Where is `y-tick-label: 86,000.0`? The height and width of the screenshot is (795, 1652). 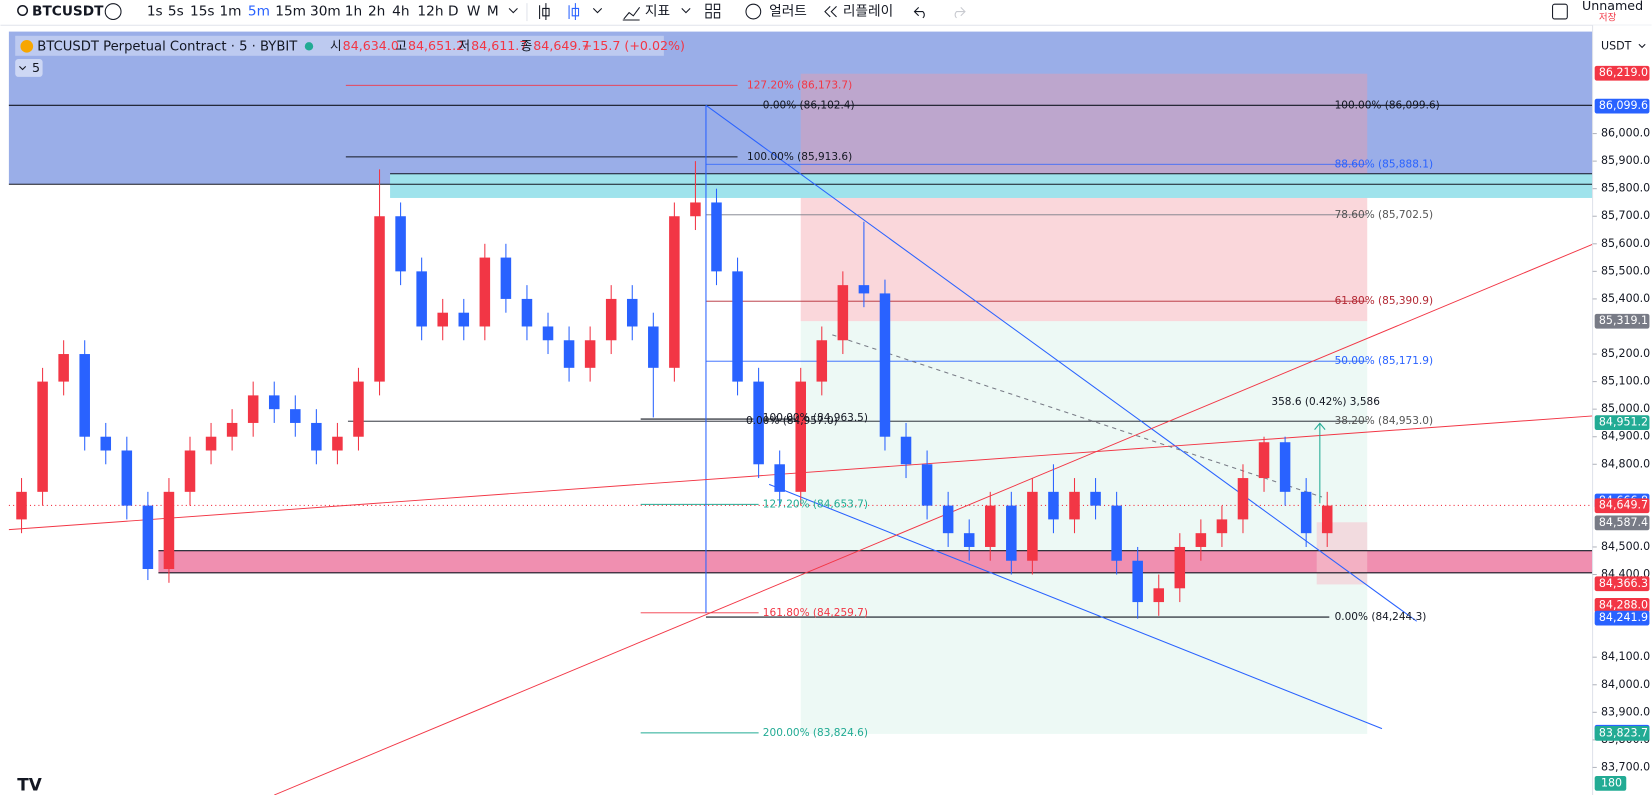 y-tick-label: 86,000.0 is located at coordinates (1625, 133).